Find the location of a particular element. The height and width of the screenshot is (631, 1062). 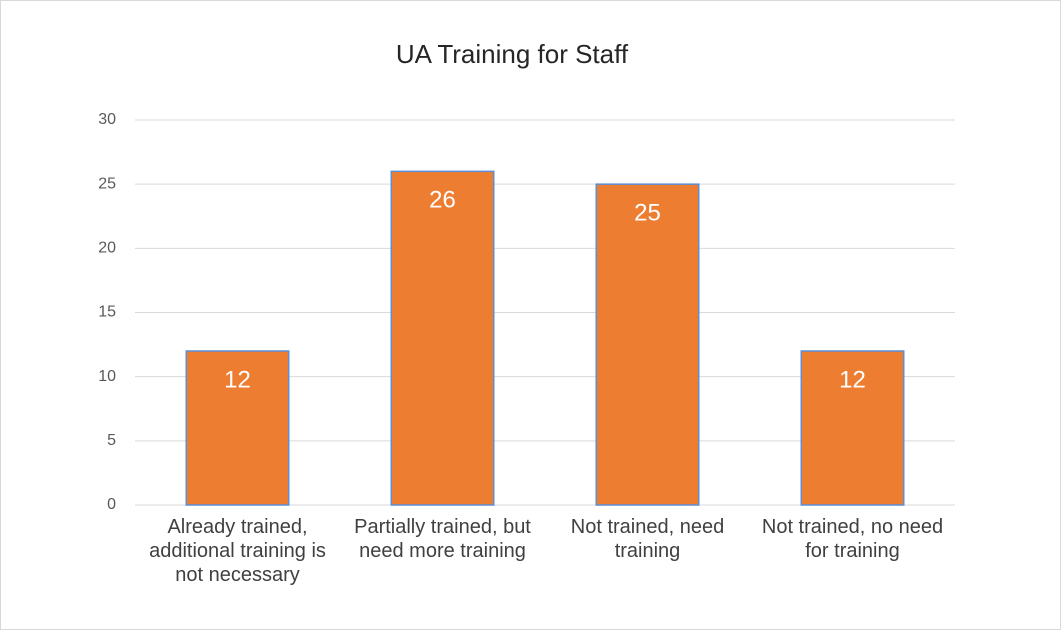

y-tick-label: 15 is located at coordinates (107, 312).